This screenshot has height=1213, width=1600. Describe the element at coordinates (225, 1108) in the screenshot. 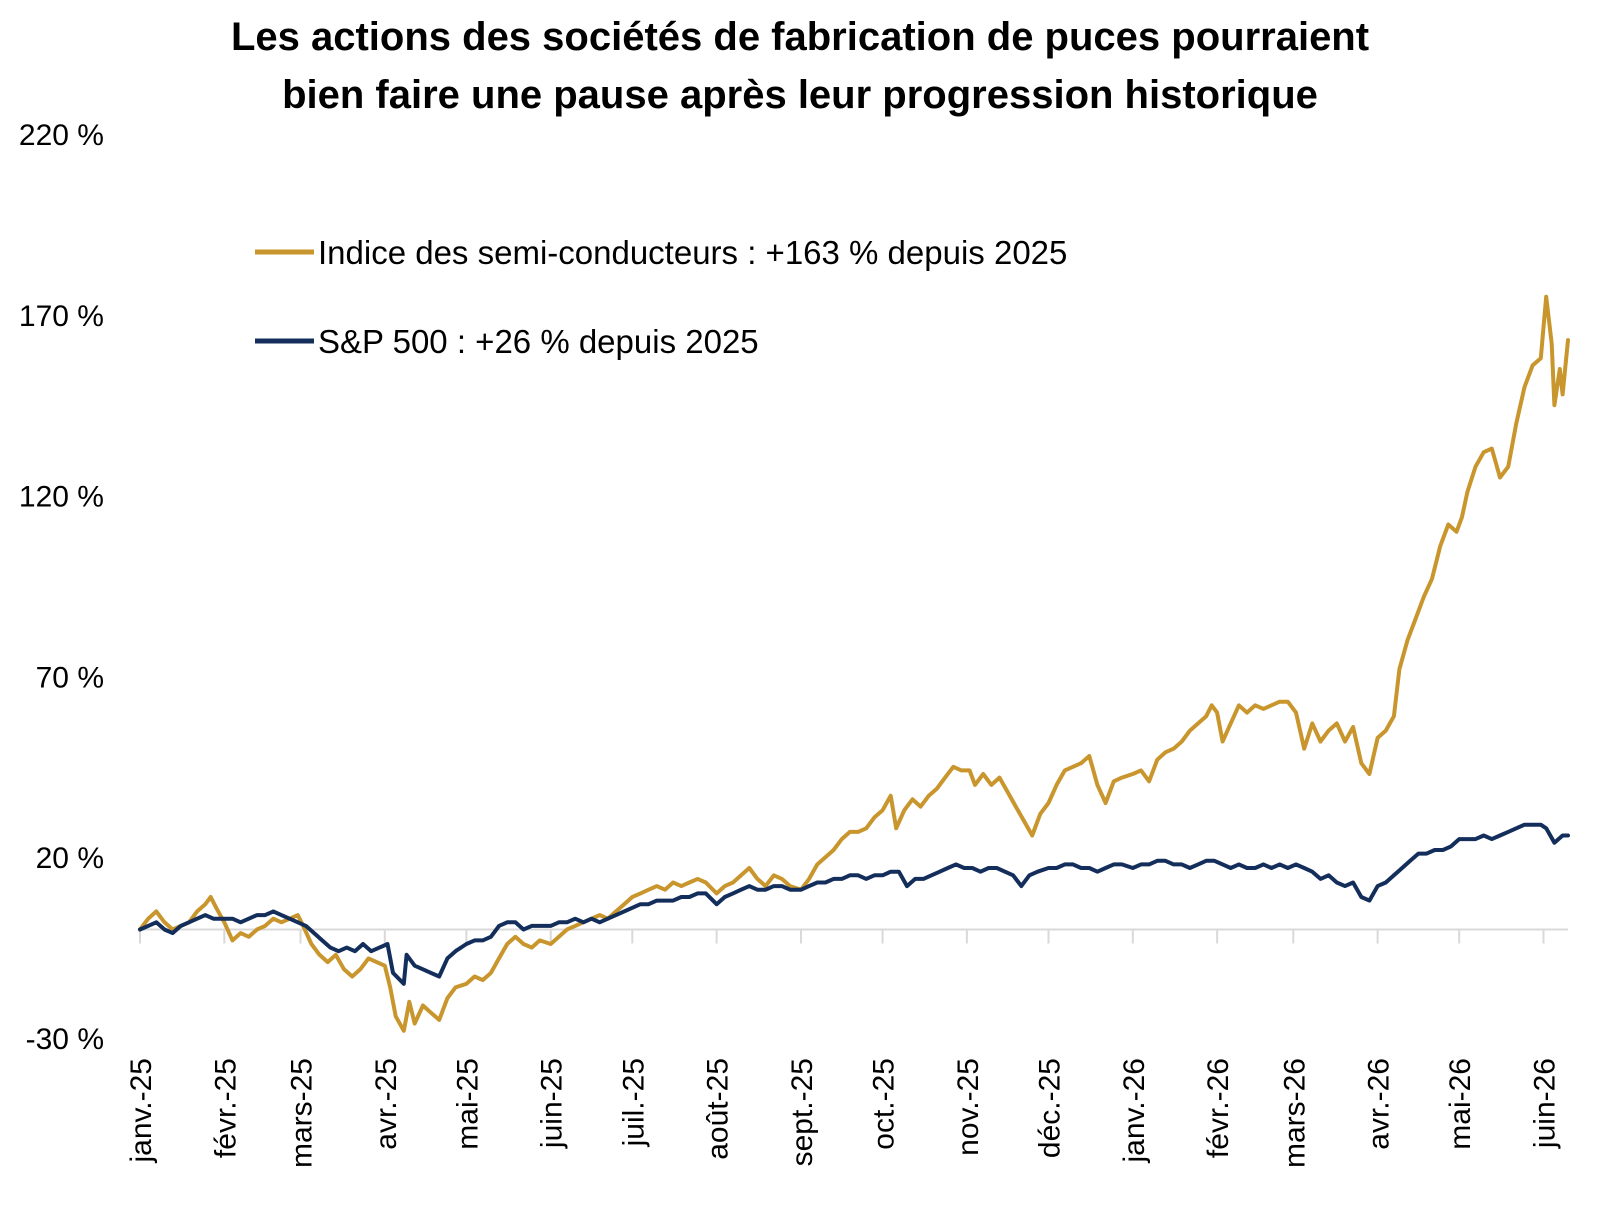

I see `x-tick-label: févr.-25` at that location.